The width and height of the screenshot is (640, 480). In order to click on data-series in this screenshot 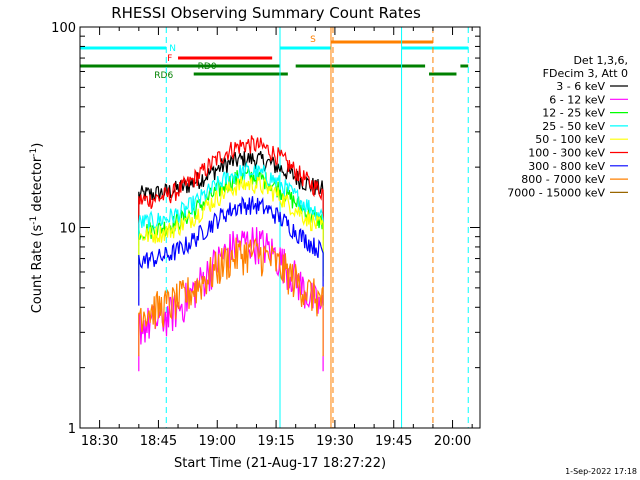, I will do `click(231, 253)`.